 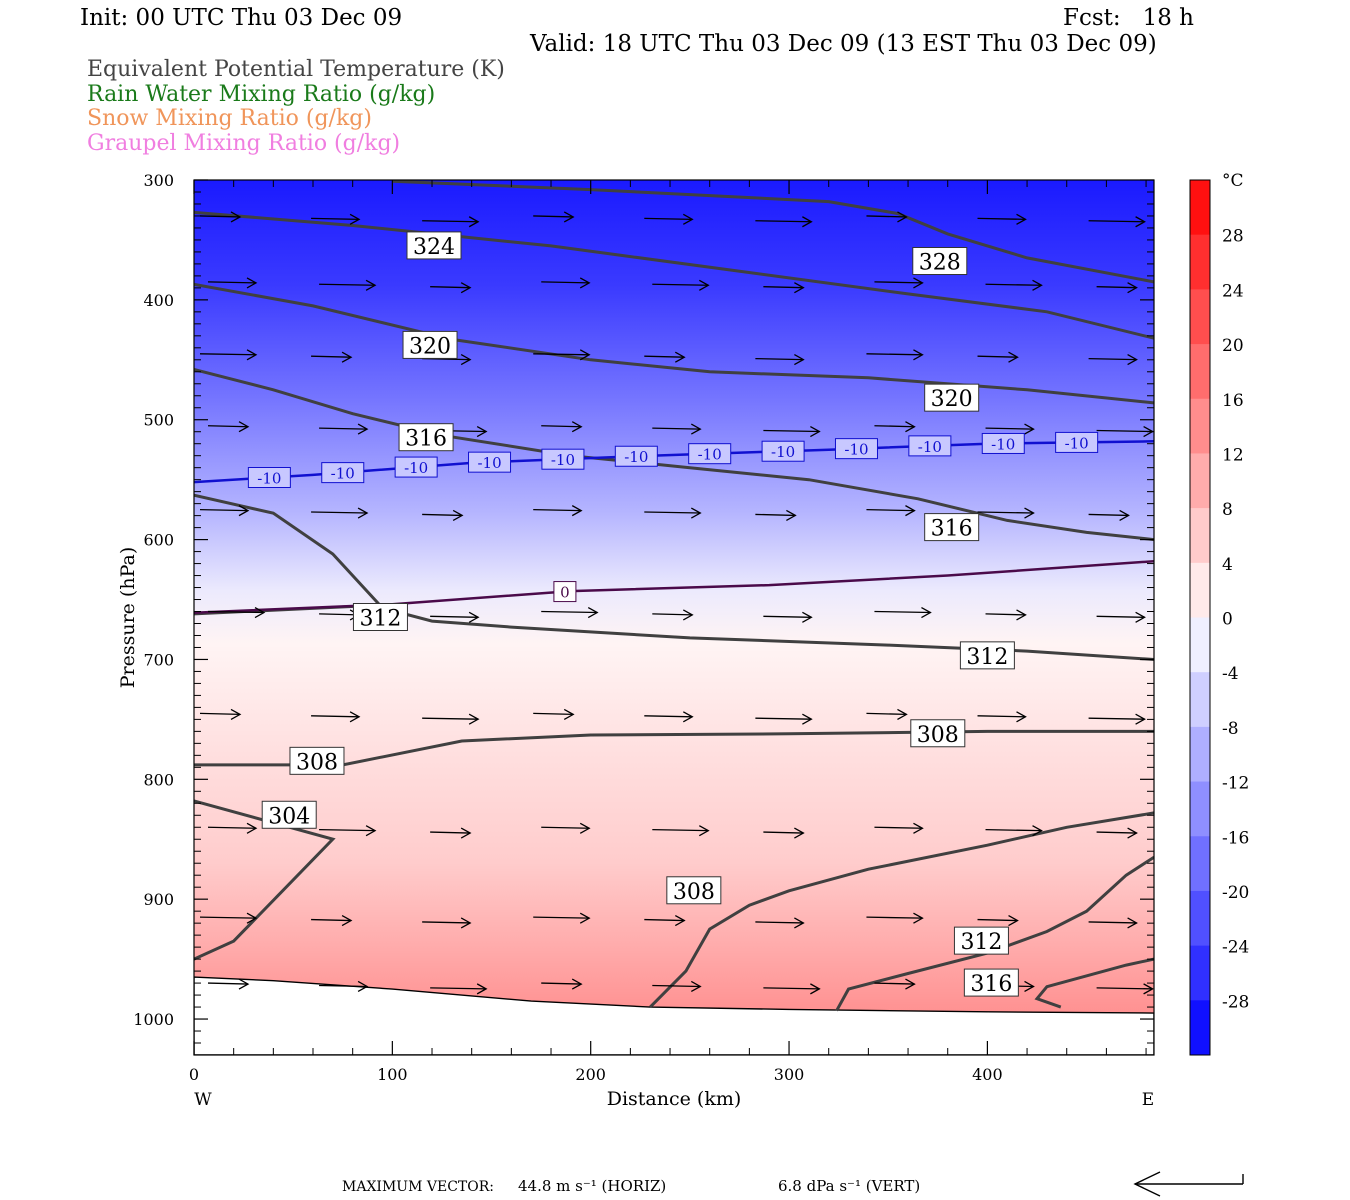 What do you see at coordinates (418, 1187) in the screenshot?
I see `max-vector-label: MAXIMUM VECTOR:` at bounding box center [418, 1187].